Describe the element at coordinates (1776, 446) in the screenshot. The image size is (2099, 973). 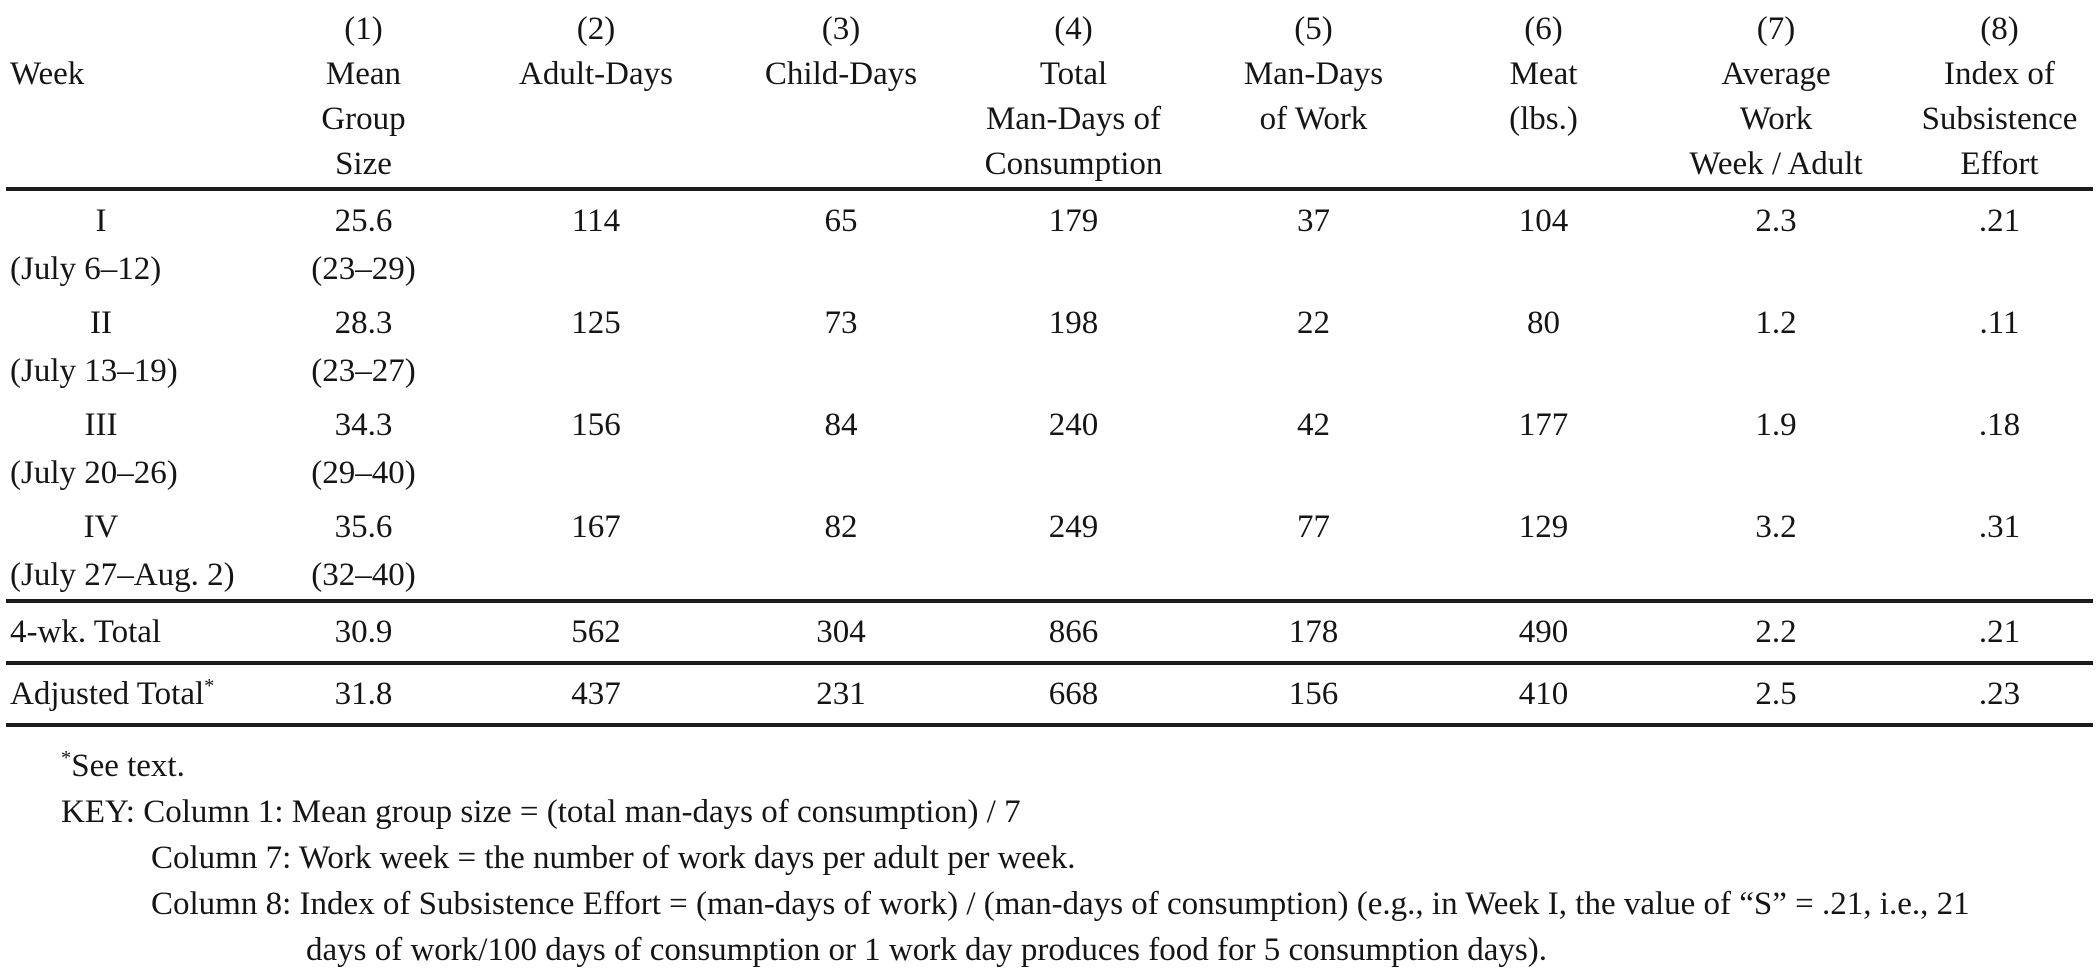
I see `cell-work-week: 1.9` at that location.